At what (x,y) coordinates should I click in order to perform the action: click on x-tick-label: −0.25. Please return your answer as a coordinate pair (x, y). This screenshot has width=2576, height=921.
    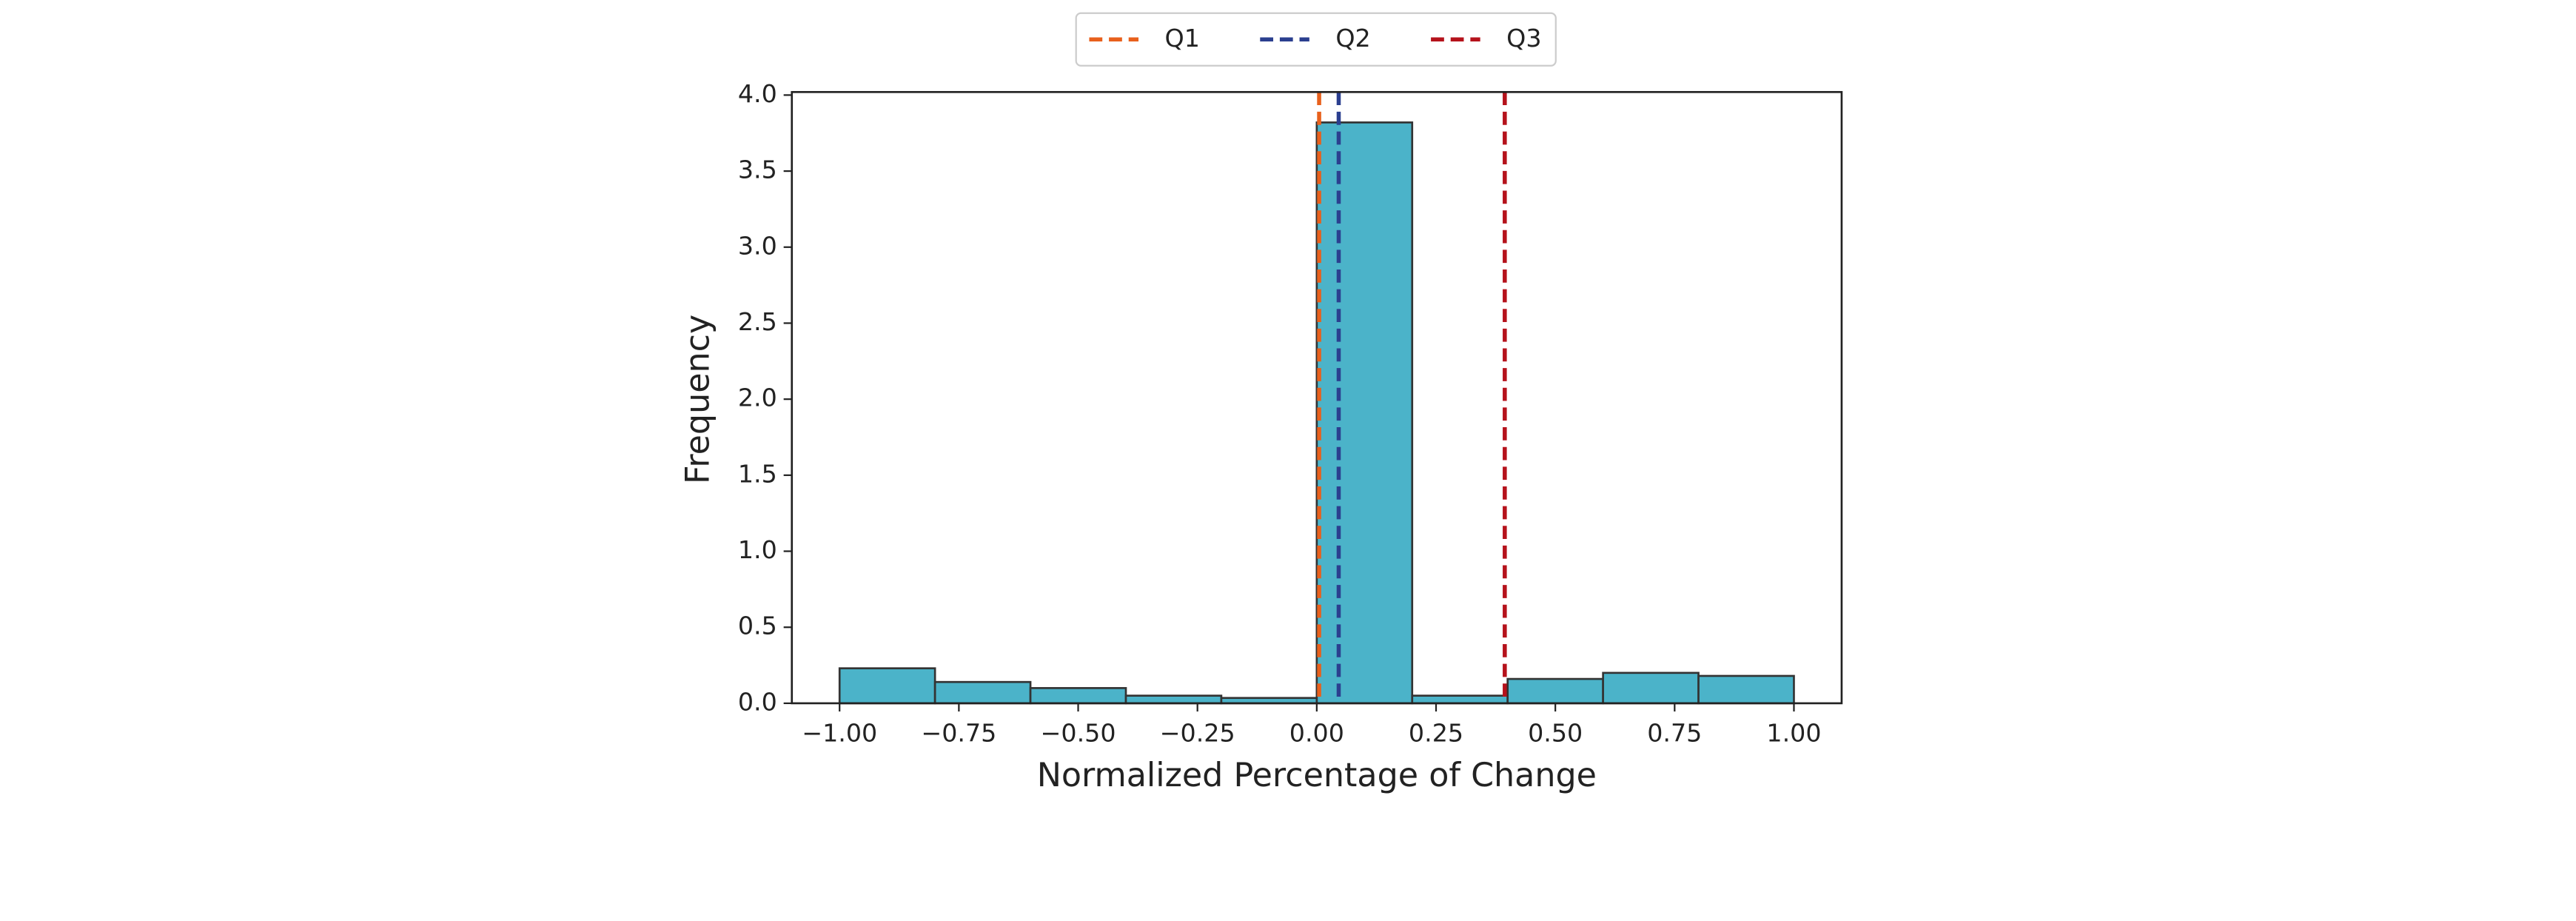
    Looking at the image, I should click on (1197, 733).